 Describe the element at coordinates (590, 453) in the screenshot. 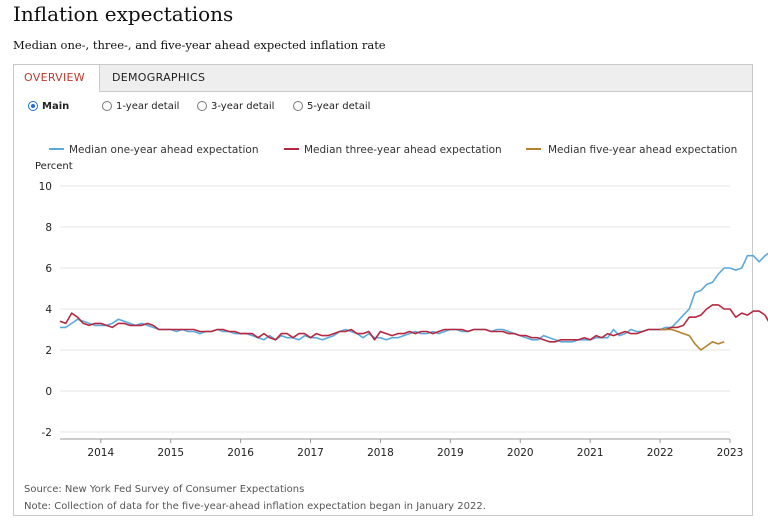

I see `x-tick-label: 2021` at that location.